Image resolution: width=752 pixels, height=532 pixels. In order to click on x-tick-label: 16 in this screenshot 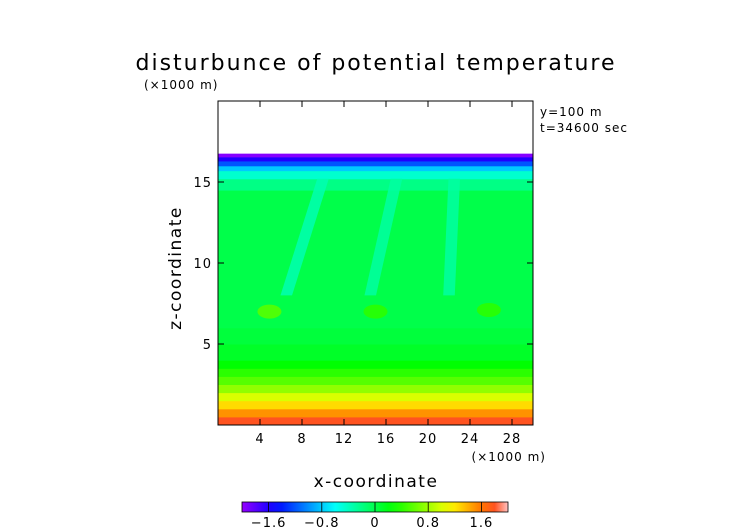, I will do `click(386, 439)`.